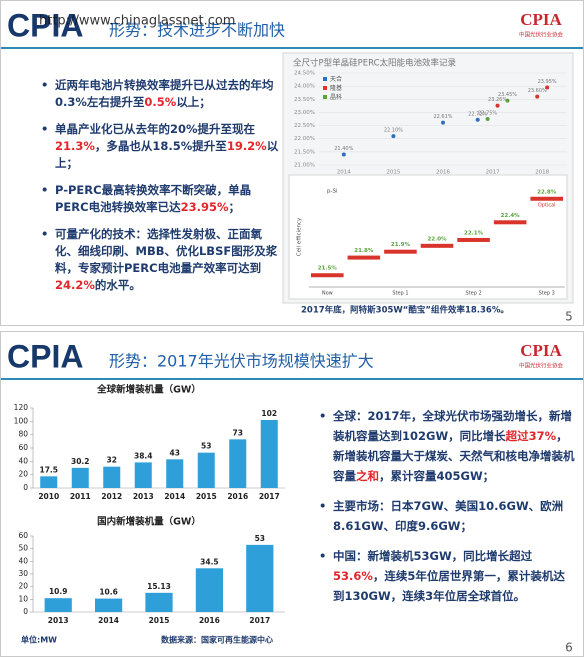  I want to click on y-tick-label: 100, so click(21, 420).